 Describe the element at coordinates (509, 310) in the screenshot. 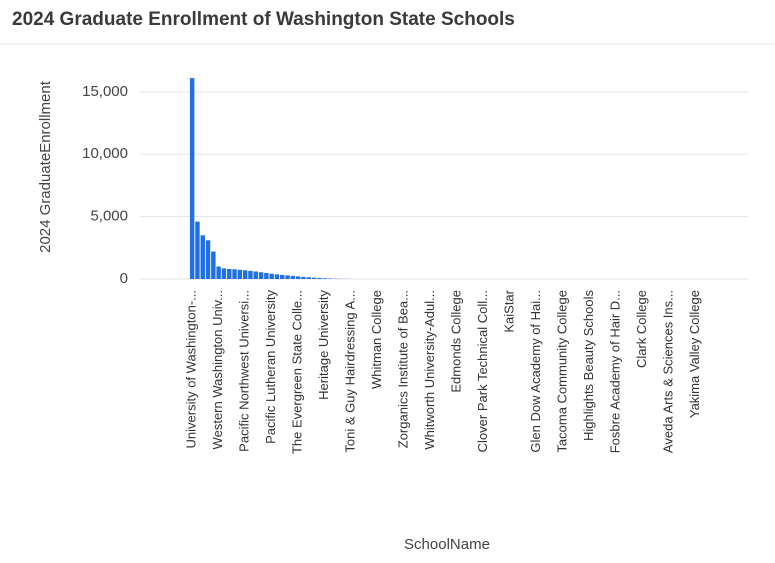

I see `x-tick-label: KaiStar` at that location.